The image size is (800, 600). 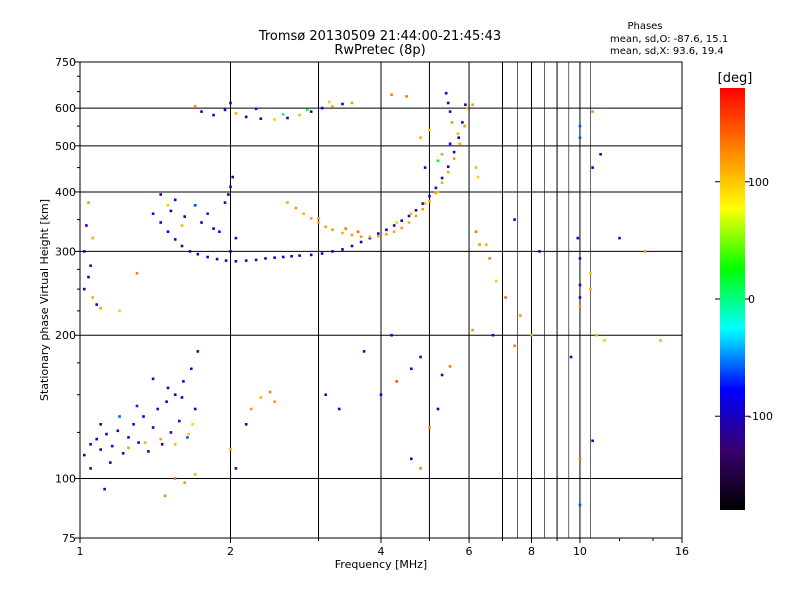 I want to click on y-tick-label: 200, so click(x=65, y=335).